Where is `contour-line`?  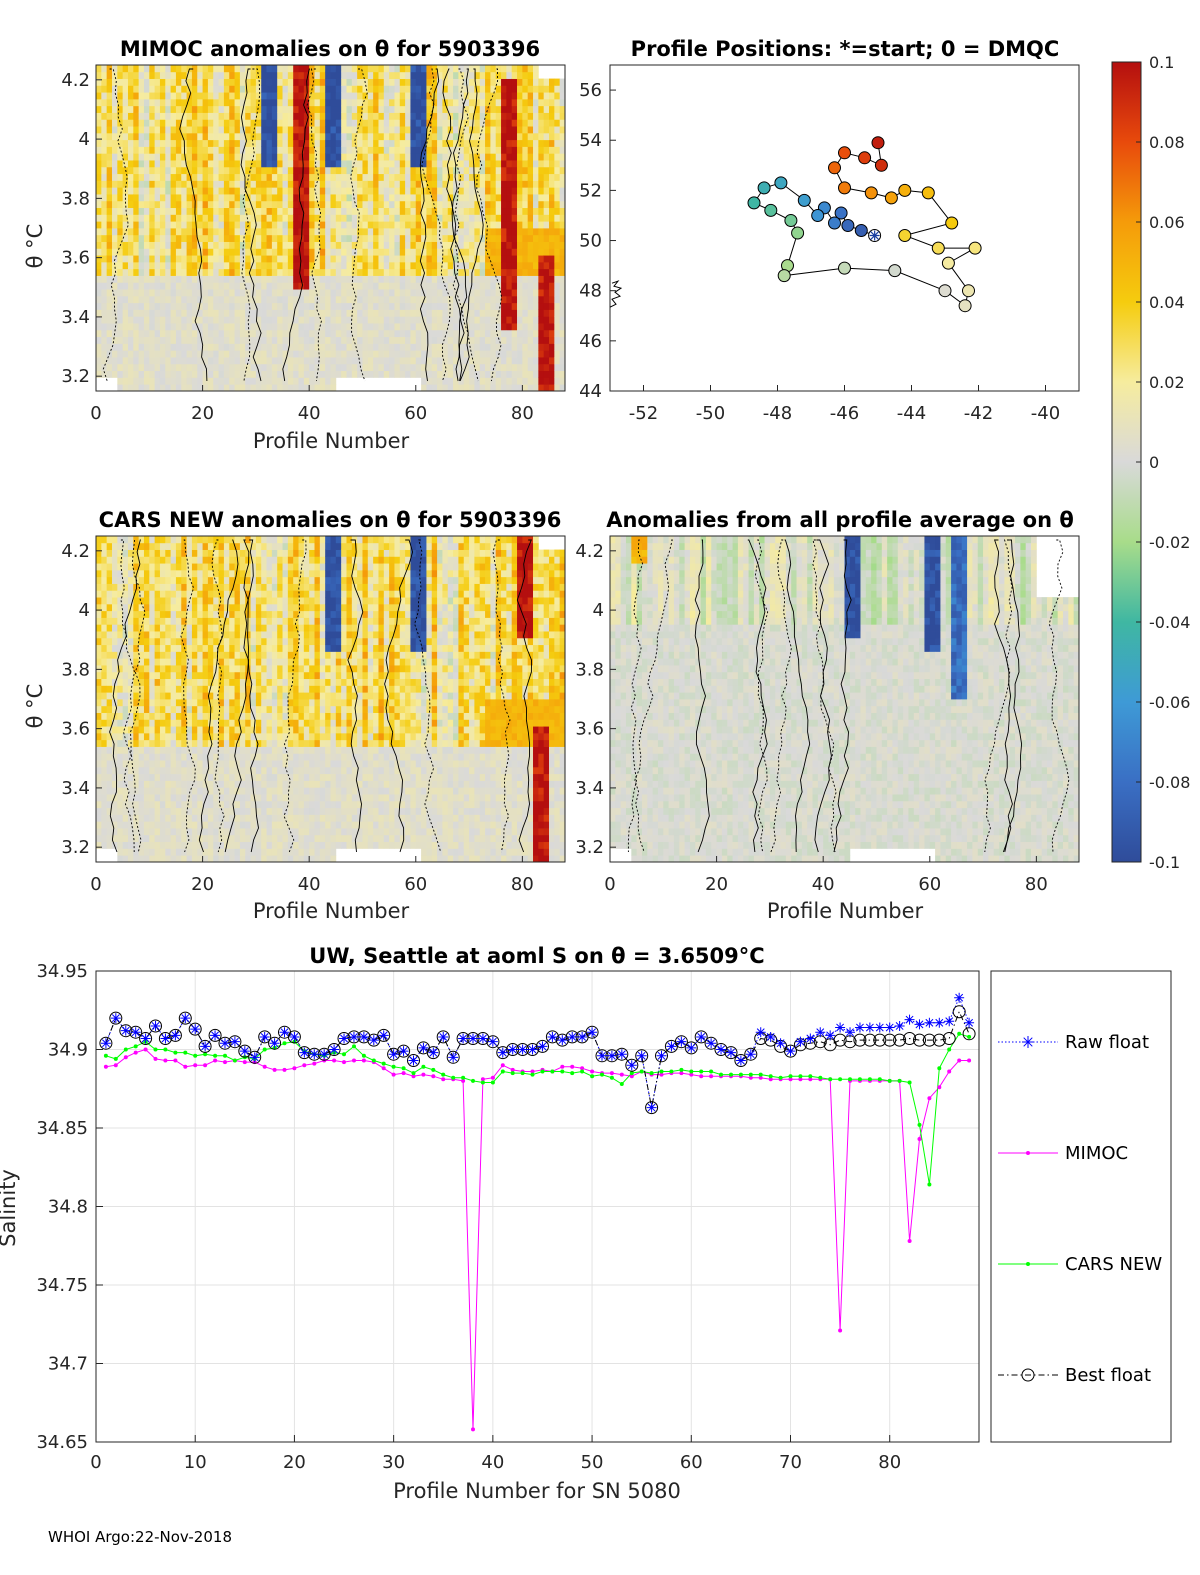
contour-line is located at coordinates (251, 225).